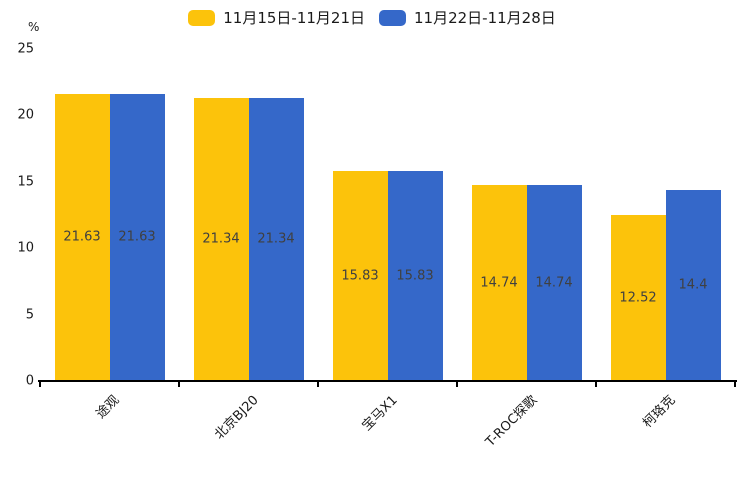 The width and height of the screenshot is (744, 496). What do you see at coordinates (392, 17) in the screenshot?
I see `legend-swatch-blue-icon` at bounding box center [392, 17].